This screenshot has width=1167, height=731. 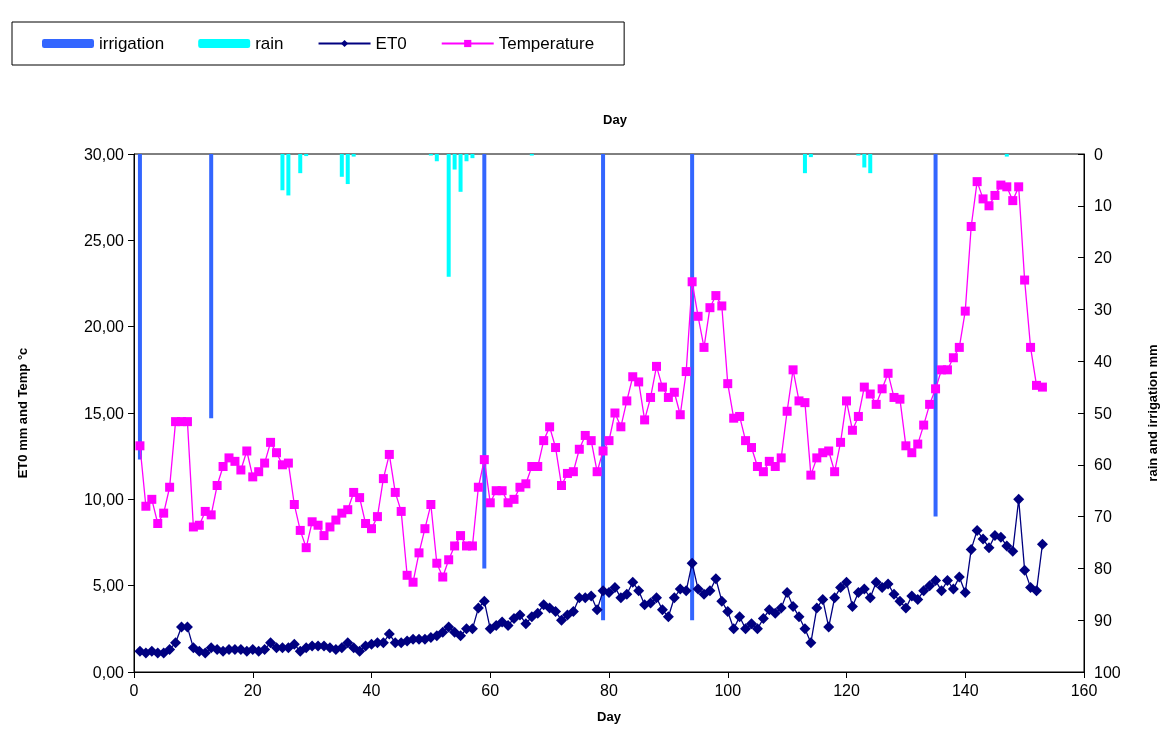 I want to click on y-tick-label: 10,00, so click(x=104, y=499).